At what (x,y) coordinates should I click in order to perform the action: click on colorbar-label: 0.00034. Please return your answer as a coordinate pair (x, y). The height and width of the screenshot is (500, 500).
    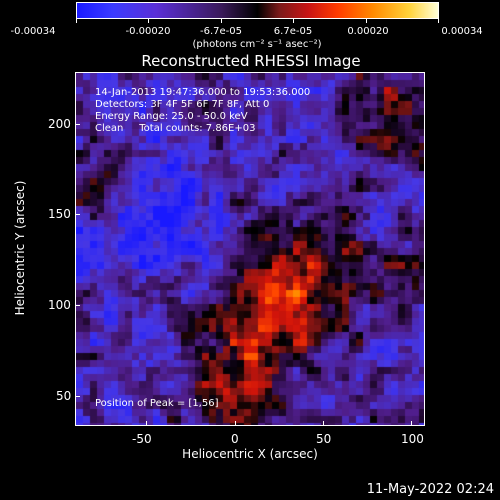
    Looking at the image, I should click on (462, 31).